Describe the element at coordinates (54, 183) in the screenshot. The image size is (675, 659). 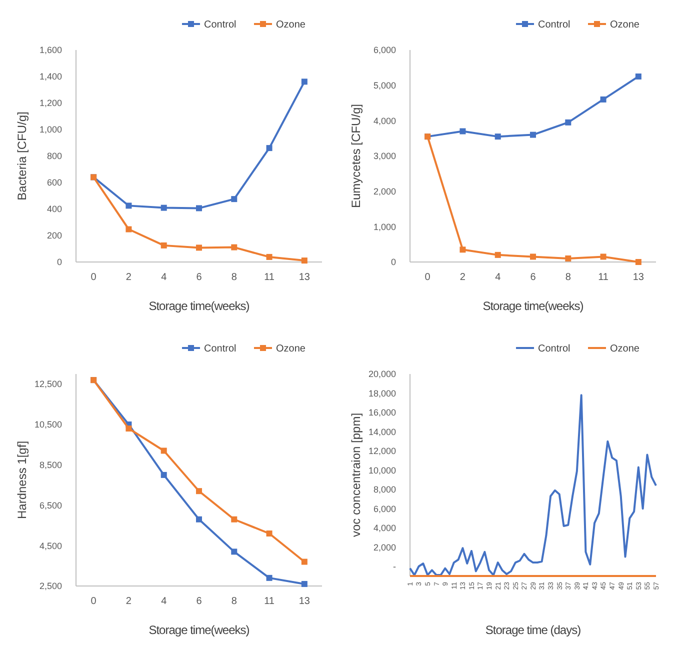
I see `y-tick-label: 600` at that location.